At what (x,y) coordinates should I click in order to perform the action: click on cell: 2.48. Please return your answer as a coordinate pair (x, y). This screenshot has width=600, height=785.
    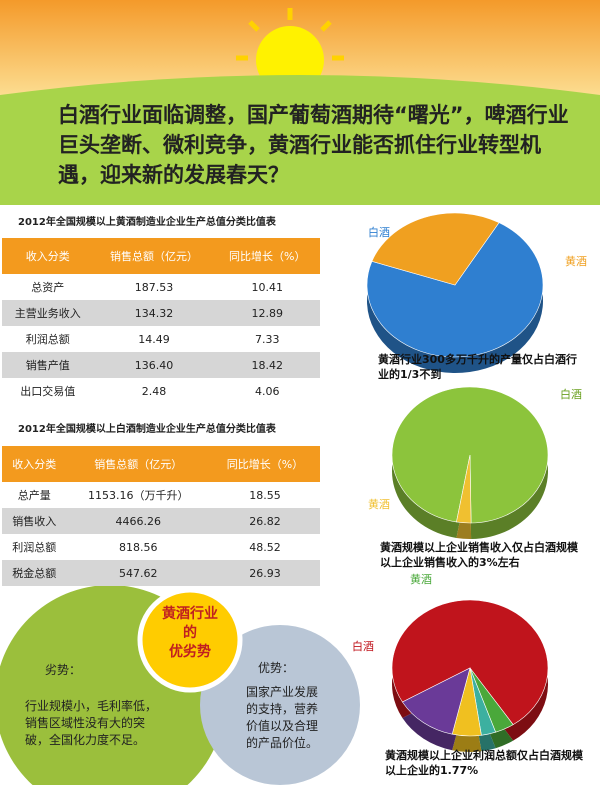
    Looking at the image, I should click on (154, 391).